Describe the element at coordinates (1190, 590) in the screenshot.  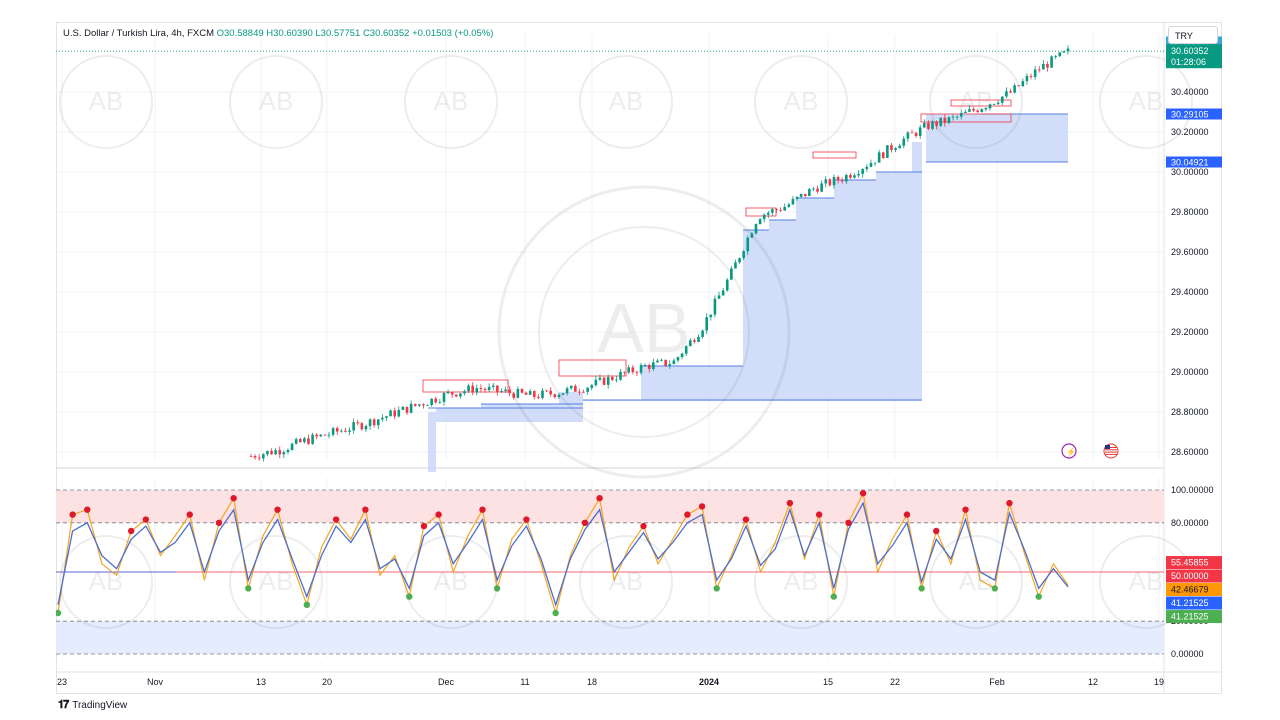
I see `osc-orange-label: 42.46679` at that location.